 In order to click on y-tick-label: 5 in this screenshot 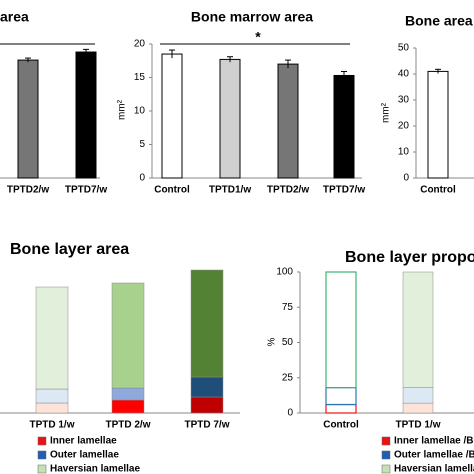, I will do `click(142, 144)`.